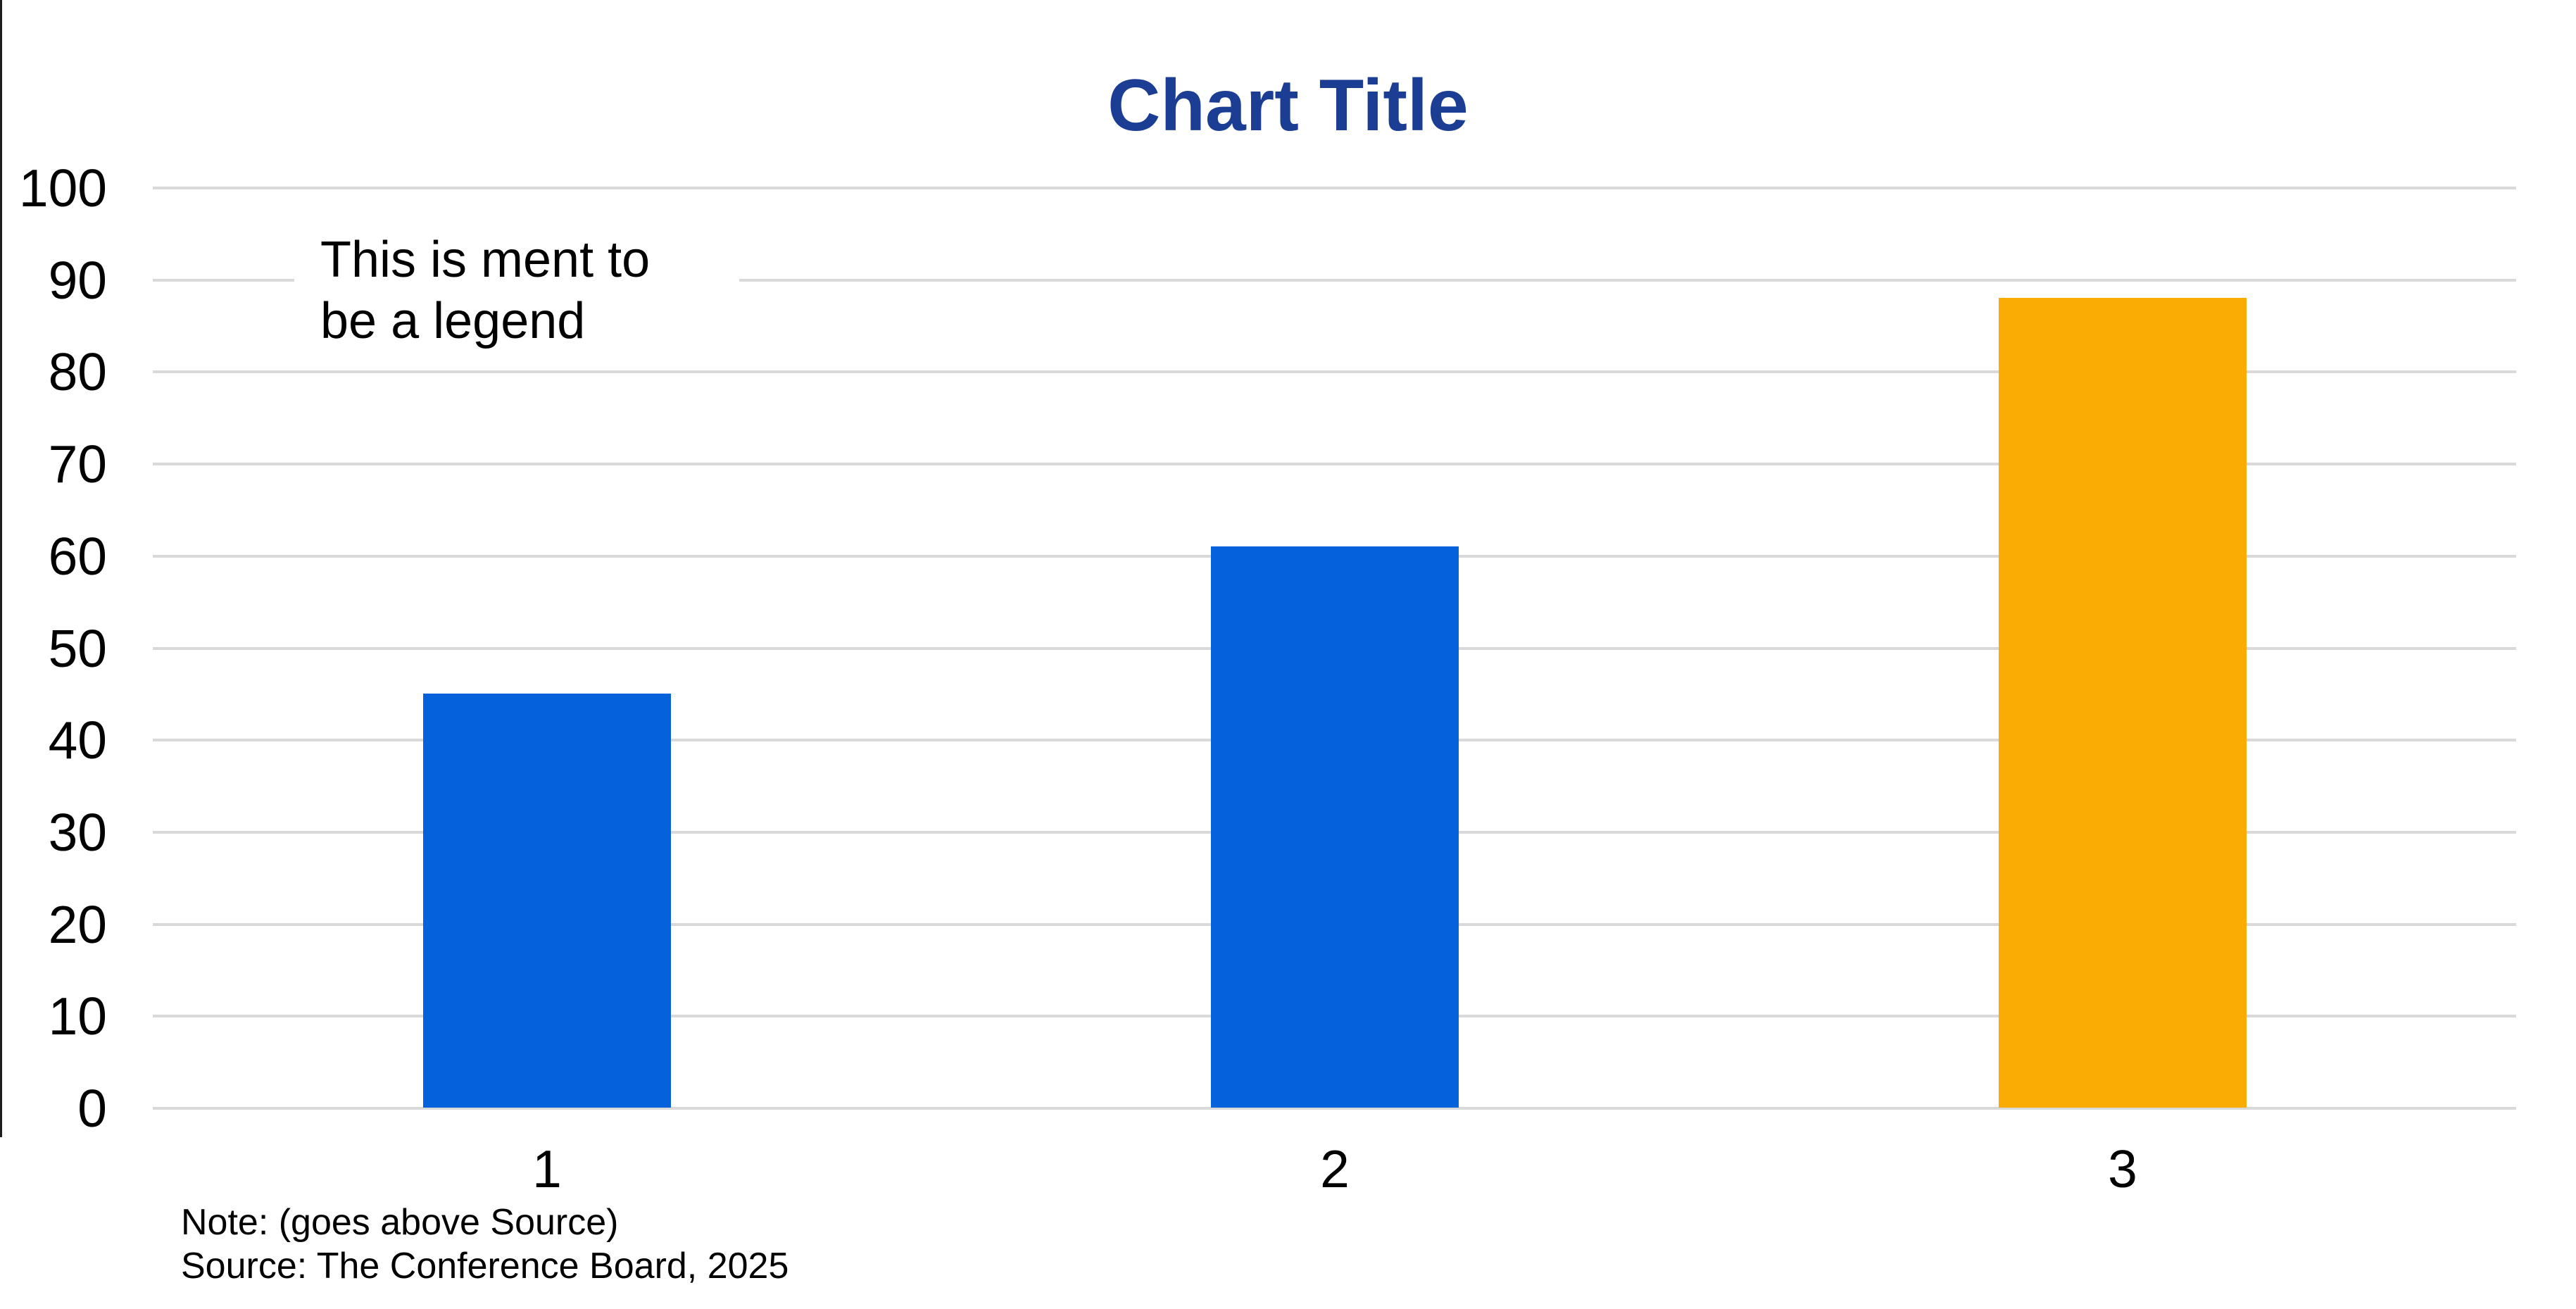  I want to click on y-axis-tick-label-10: 10, so click(77, 1017).